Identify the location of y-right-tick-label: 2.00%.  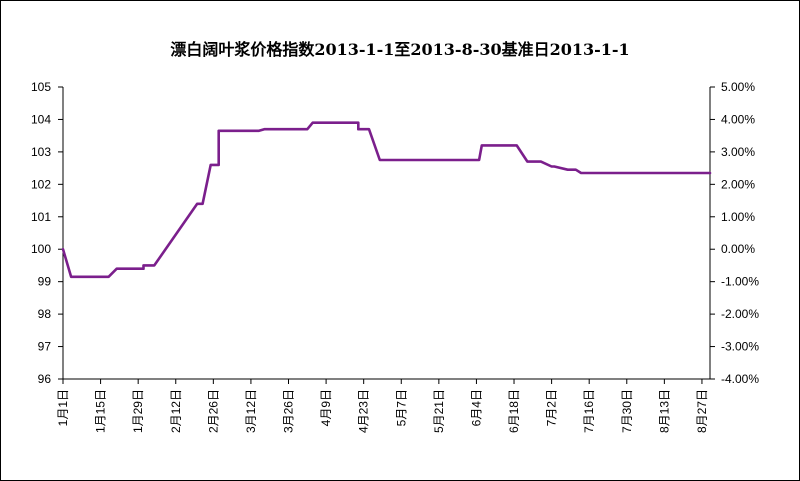
(738, 184).